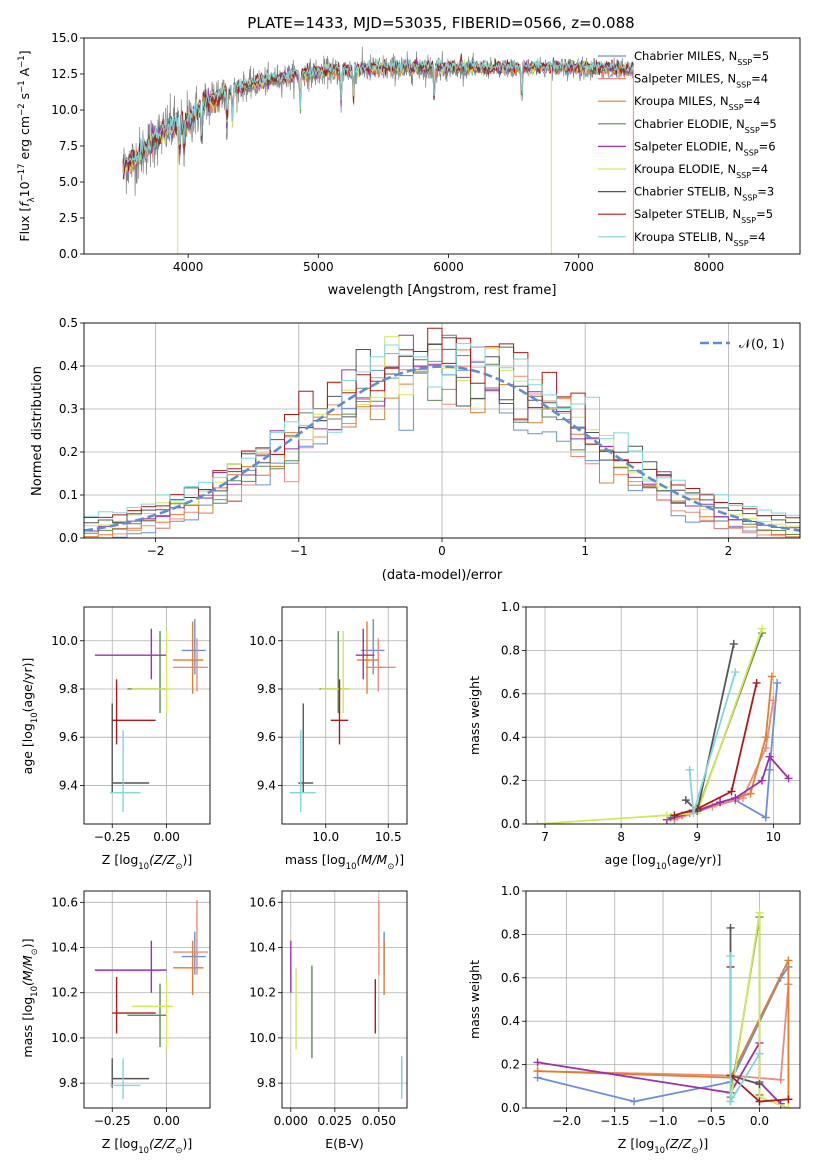 This screenshot has height=1170, width=819. I want to click on residual-histogram-salpeter-stelib, so click(442, 423).